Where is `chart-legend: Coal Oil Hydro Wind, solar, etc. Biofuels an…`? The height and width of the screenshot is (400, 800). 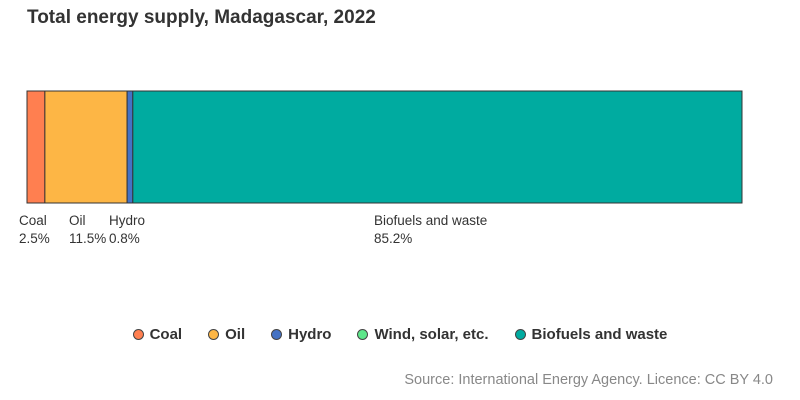 chart-legend: Coal Oil Hydro Wind, solar, etc. Biofuels an… is located at coordinates (400, 334).